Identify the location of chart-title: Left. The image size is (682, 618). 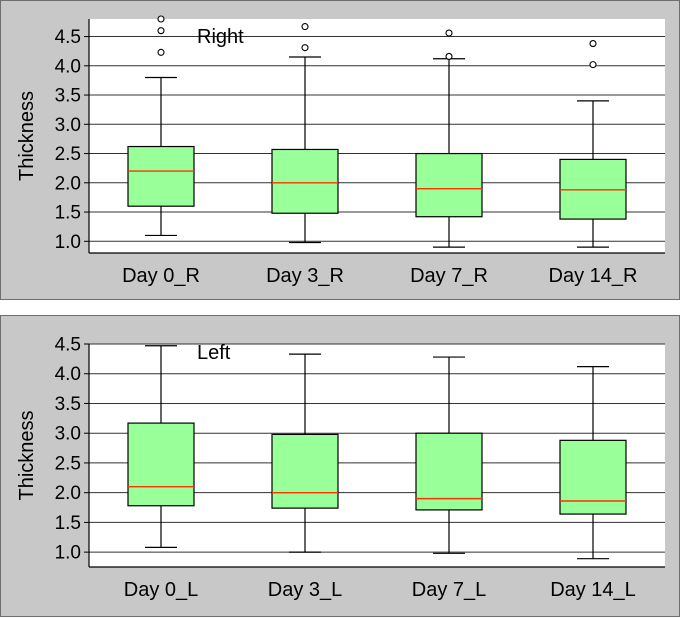
(214, 353).